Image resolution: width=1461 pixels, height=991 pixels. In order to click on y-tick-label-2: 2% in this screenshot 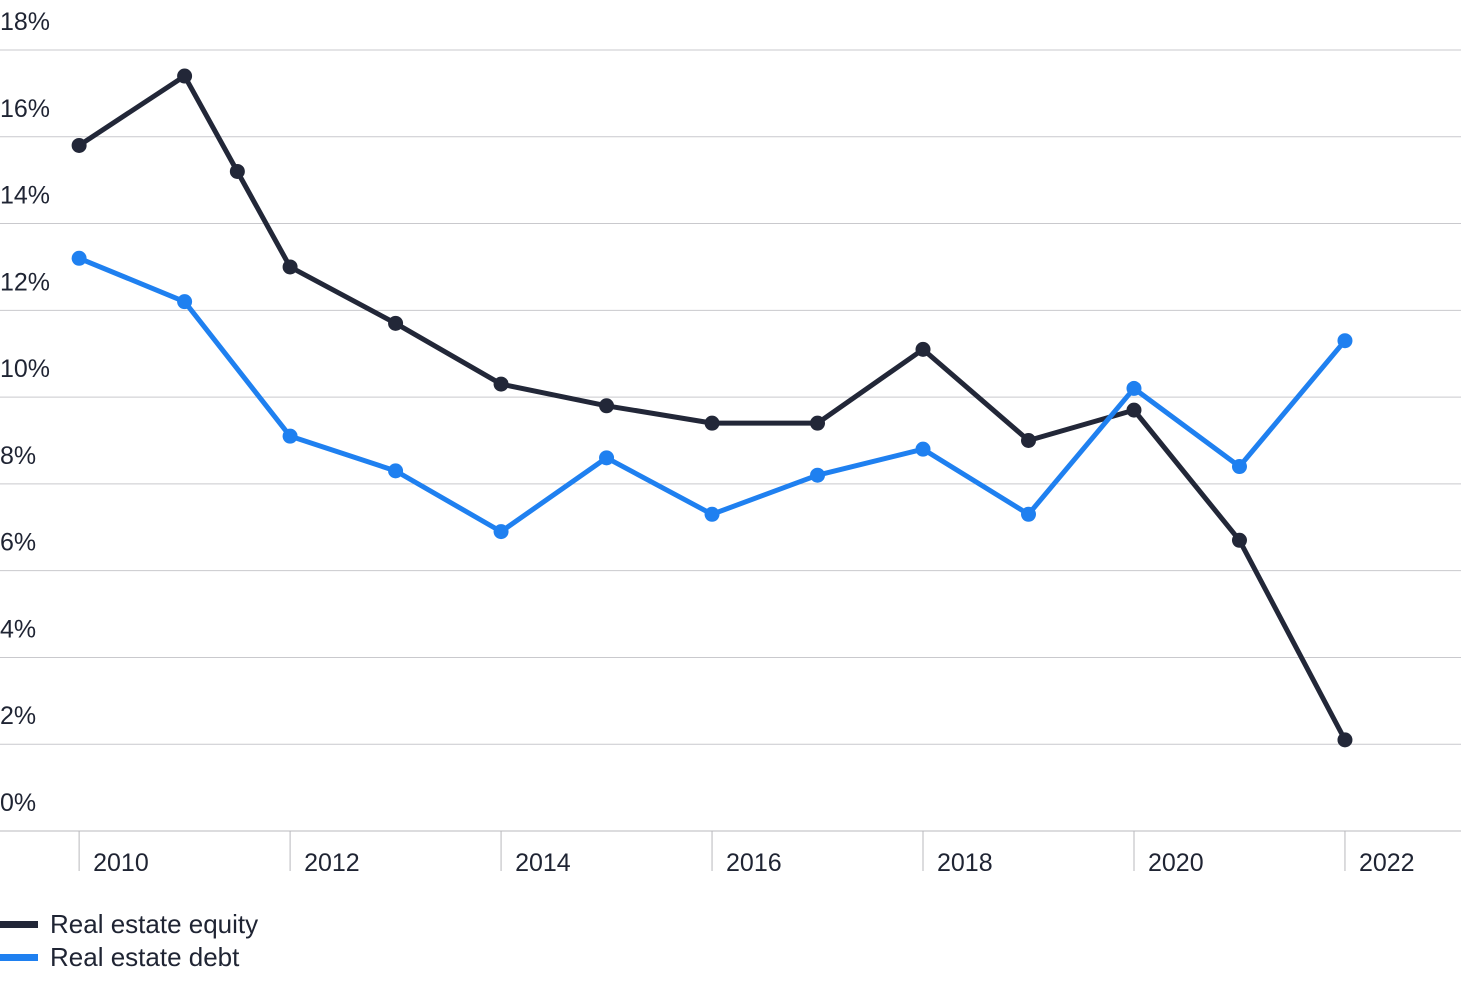, I will do `click(18, 716)`.